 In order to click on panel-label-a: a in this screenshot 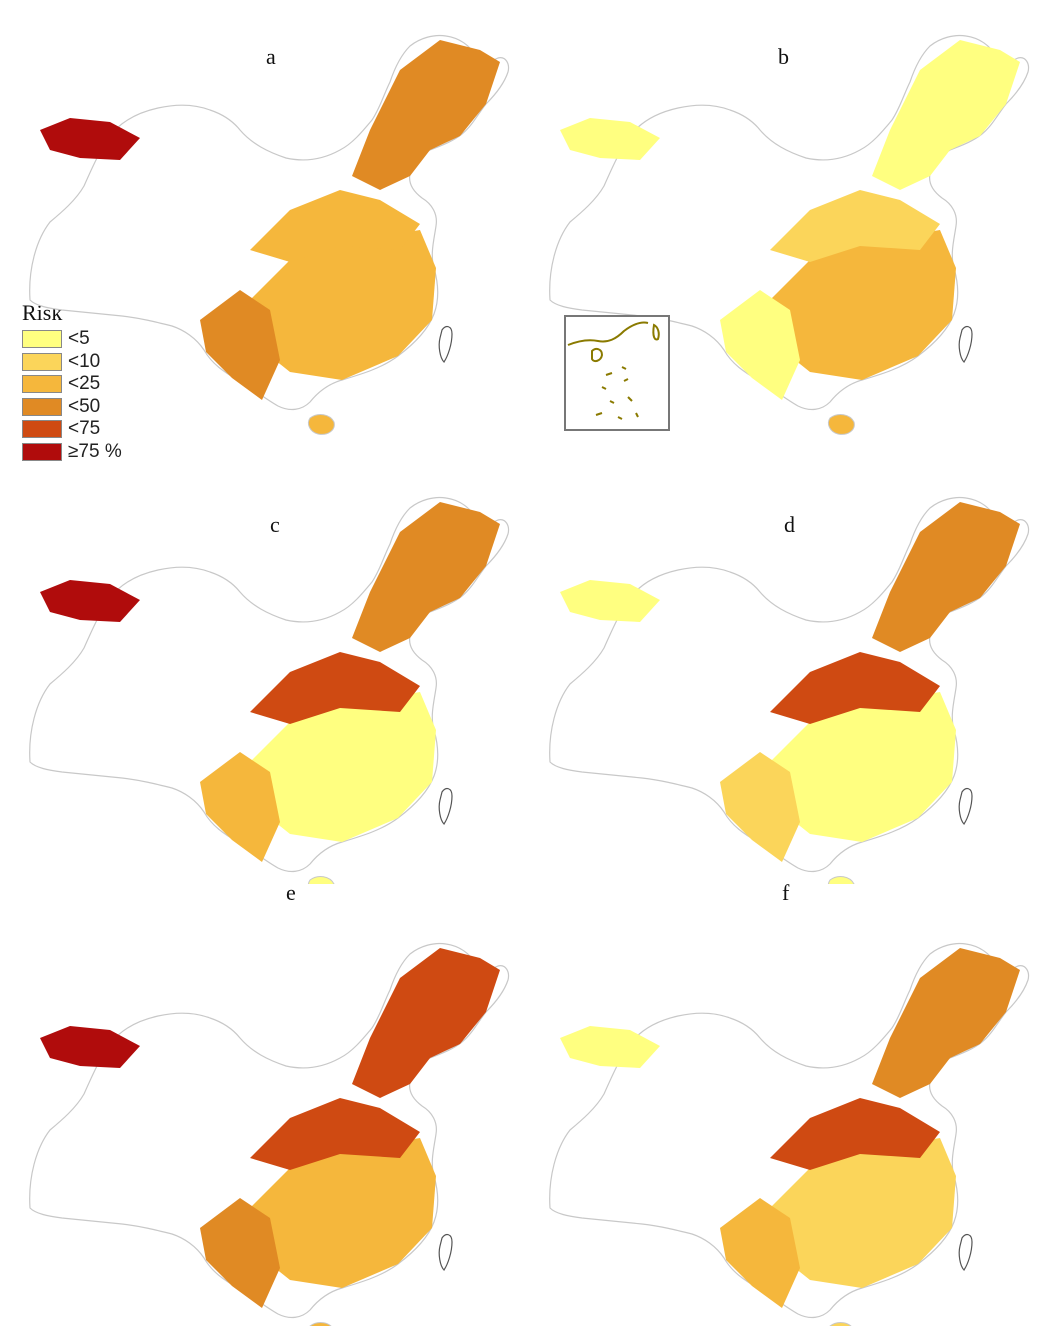, I will do `click(271, 56)`.